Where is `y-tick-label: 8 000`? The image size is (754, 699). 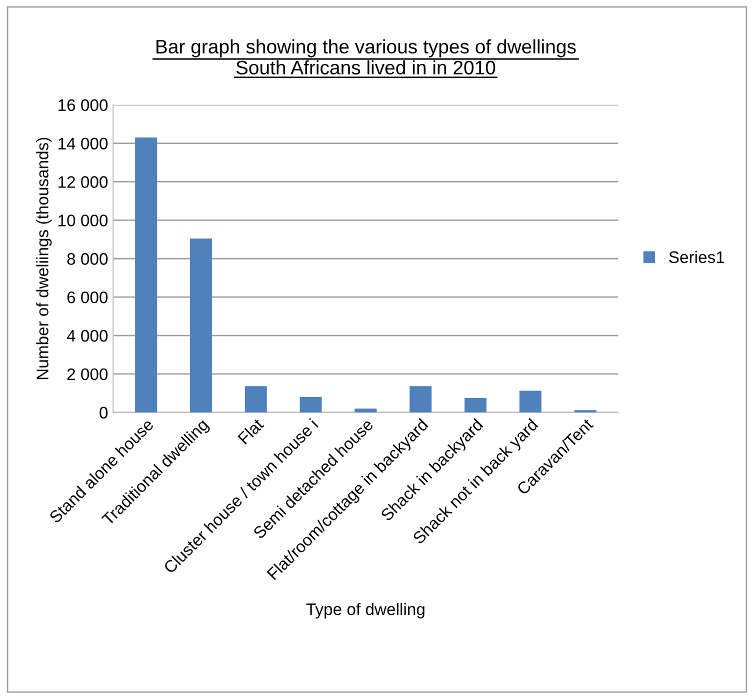 y-tick-label: 8 000 is located at coordinates (87, 259).